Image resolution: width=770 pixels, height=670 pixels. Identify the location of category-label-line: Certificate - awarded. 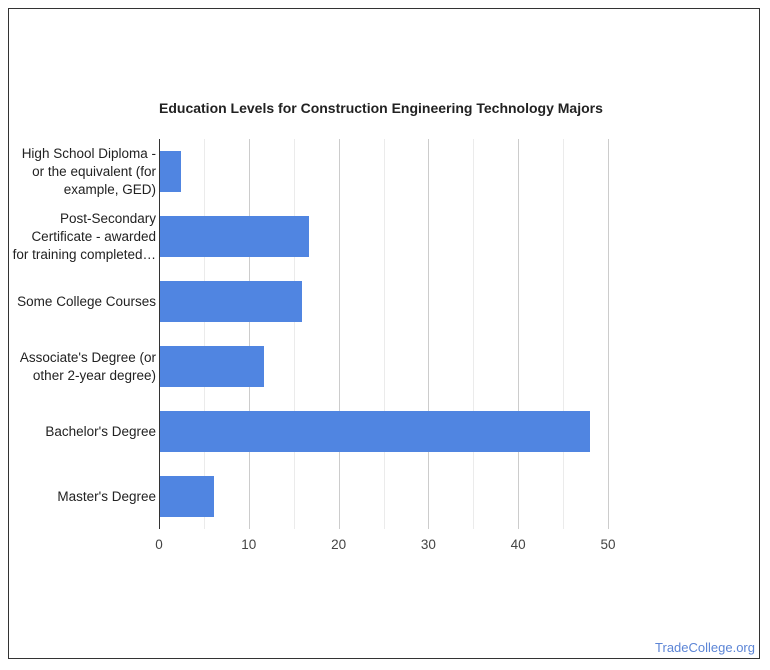
(93, 236).